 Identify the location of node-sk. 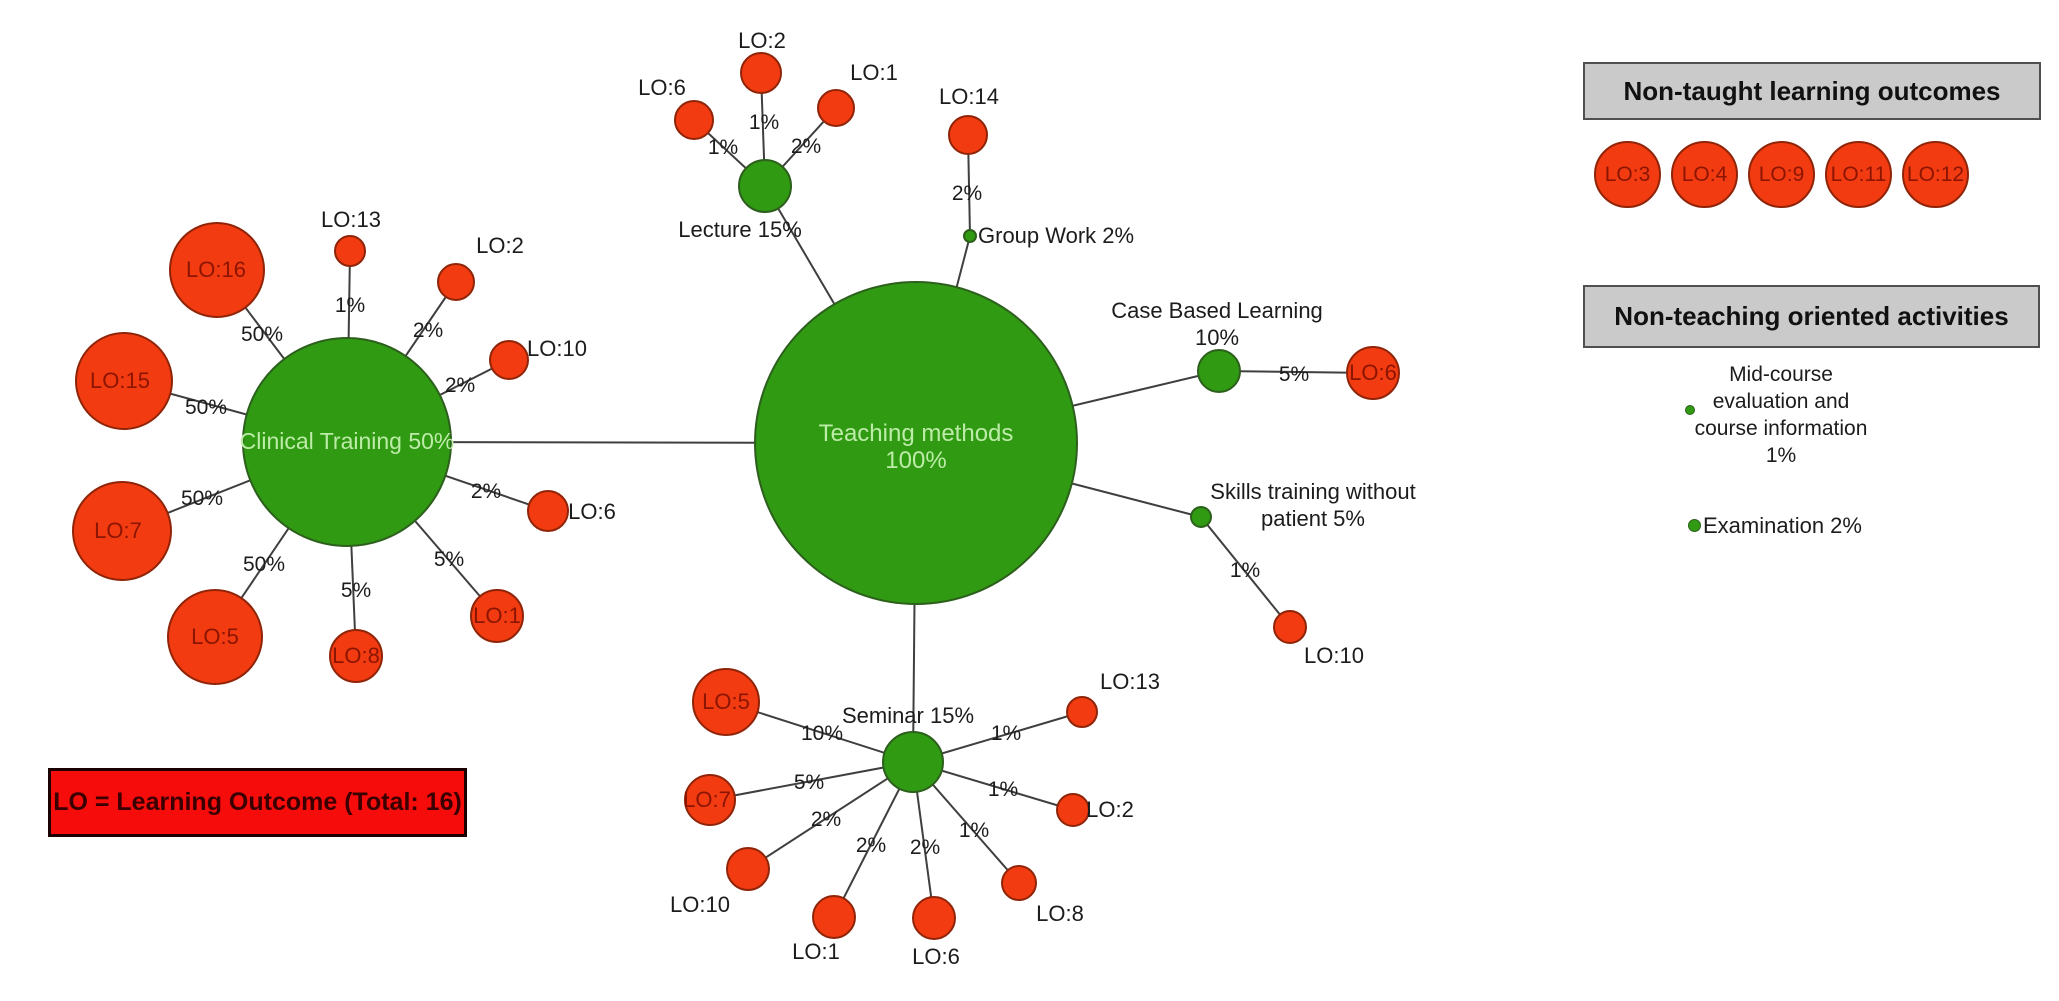
(1201, 517).